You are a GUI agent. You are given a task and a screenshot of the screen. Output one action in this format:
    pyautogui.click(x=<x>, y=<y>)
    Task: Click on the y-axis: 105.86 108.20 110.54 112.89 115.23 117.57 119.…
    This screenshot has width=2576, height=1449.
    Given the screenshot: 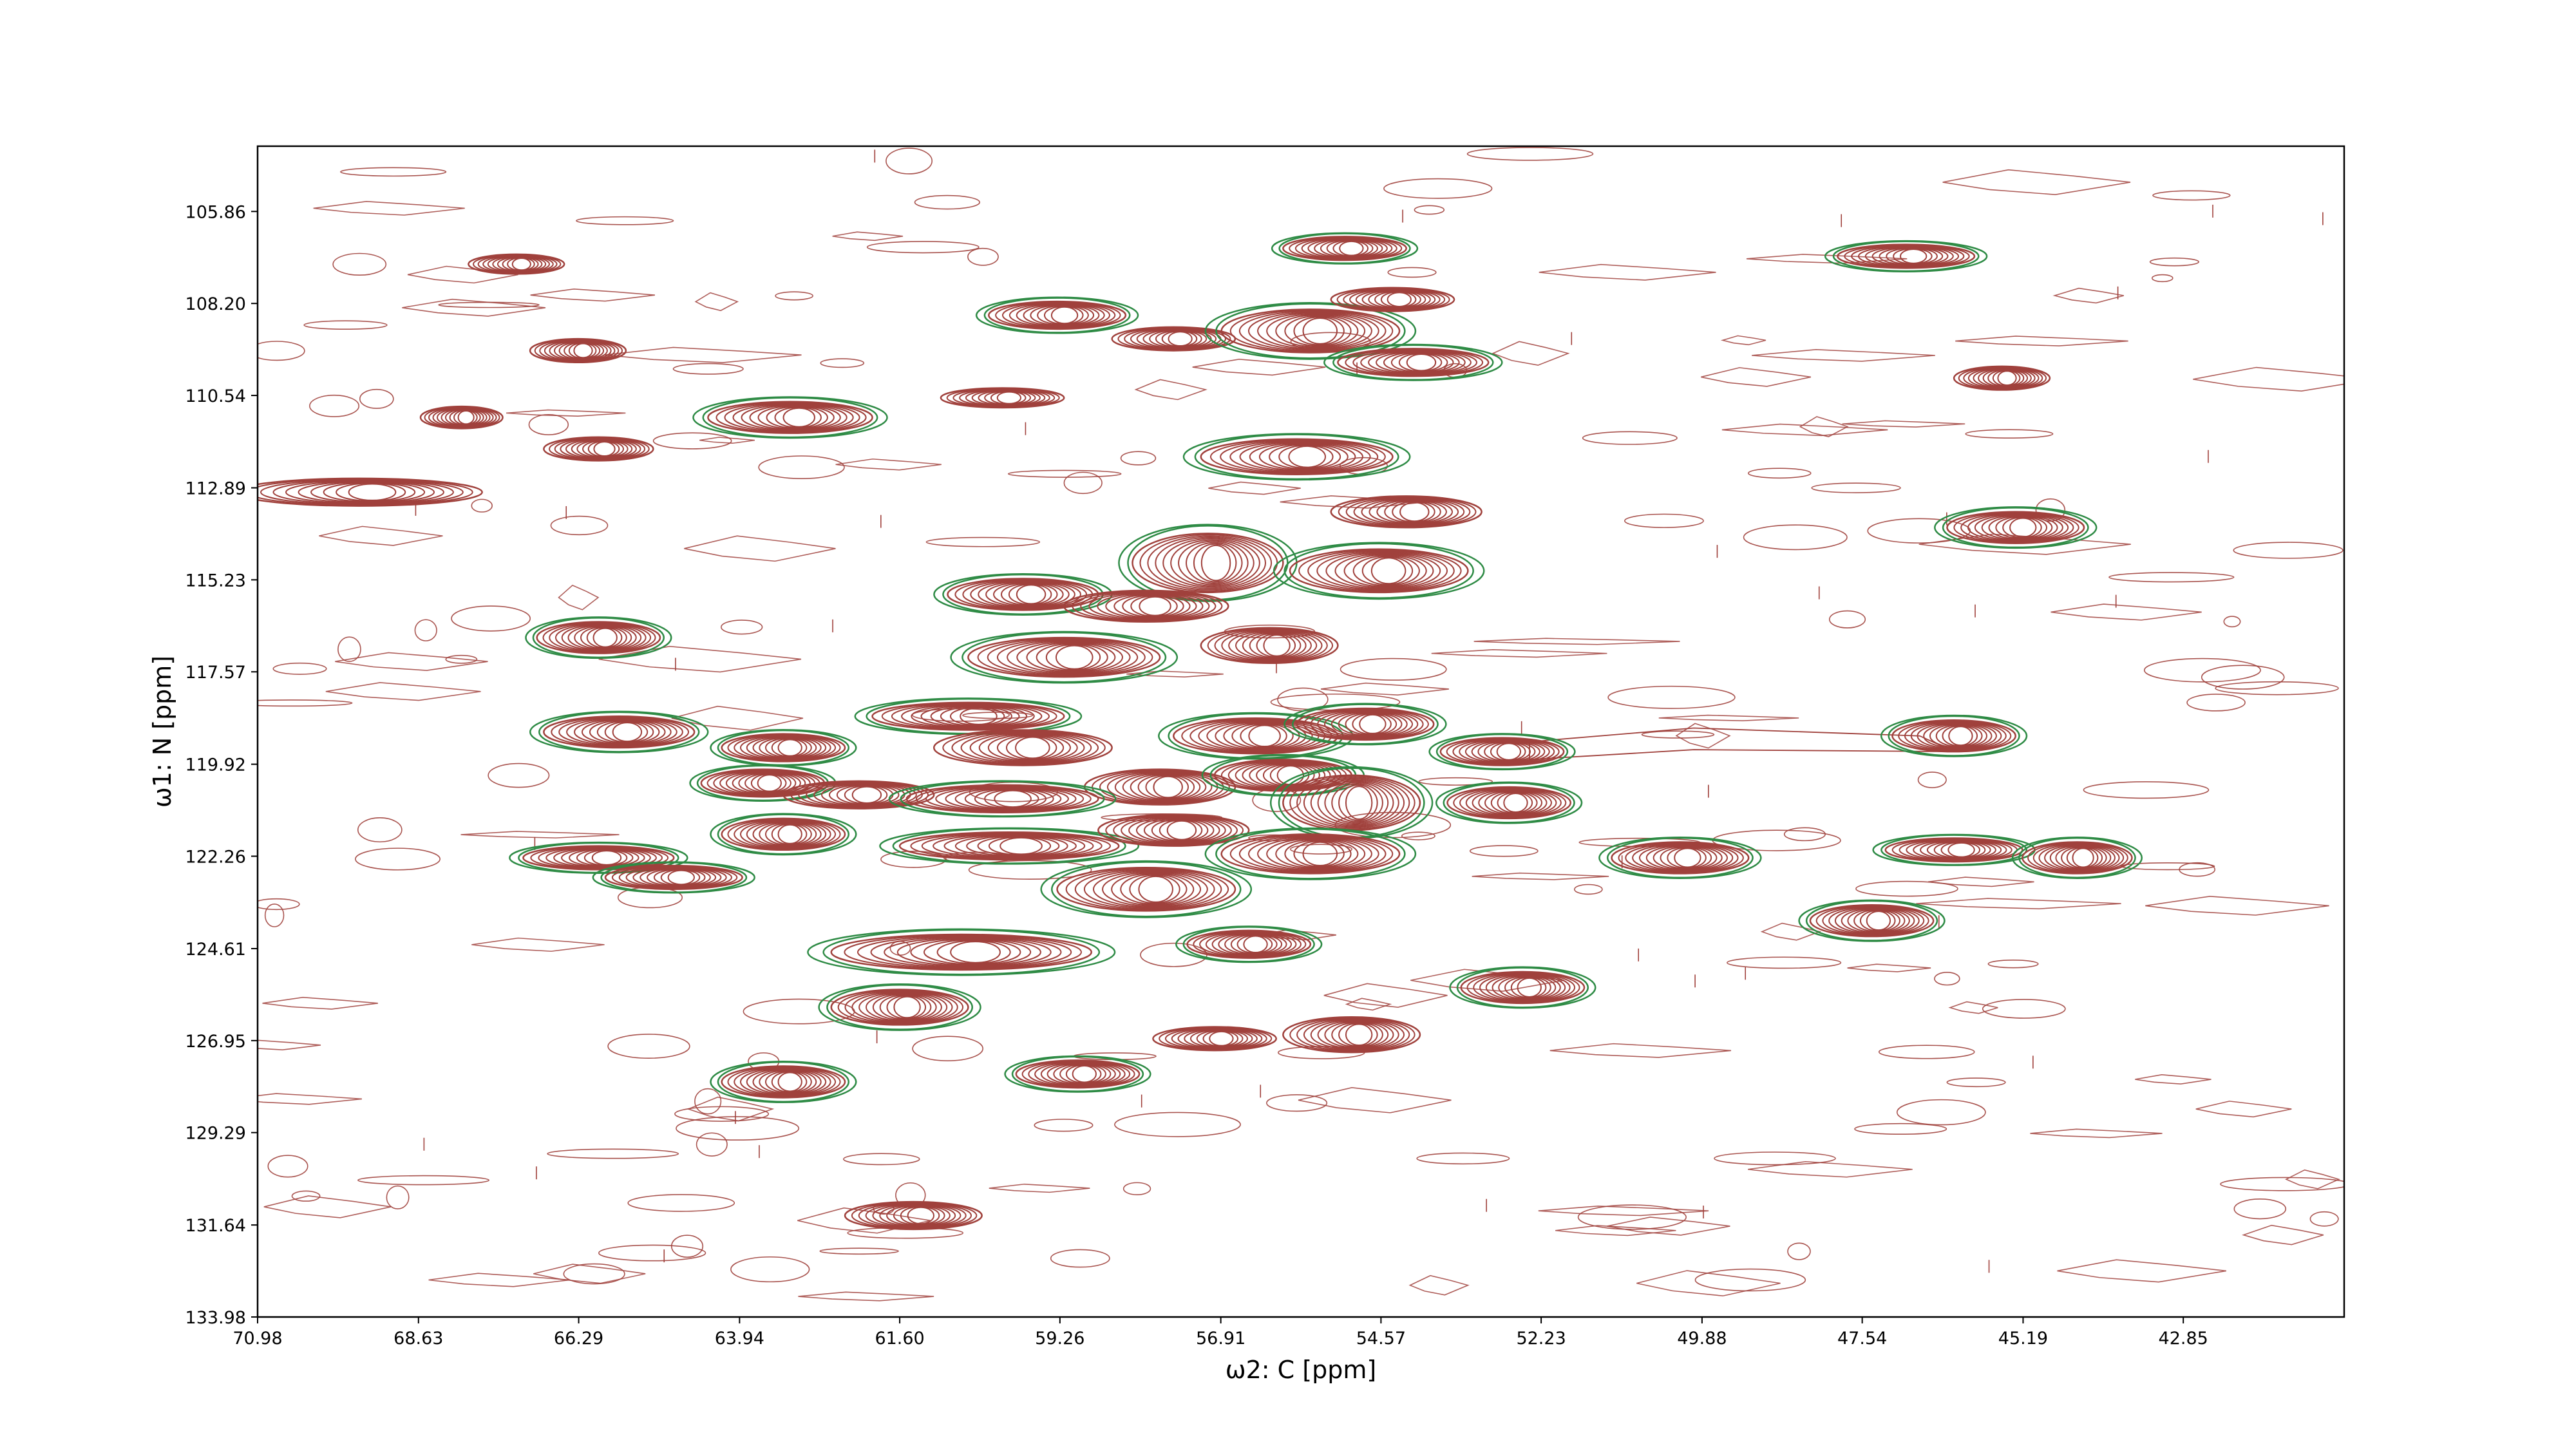 What is the action you would take?
    pyautogui.click(x=222, y=765)
    